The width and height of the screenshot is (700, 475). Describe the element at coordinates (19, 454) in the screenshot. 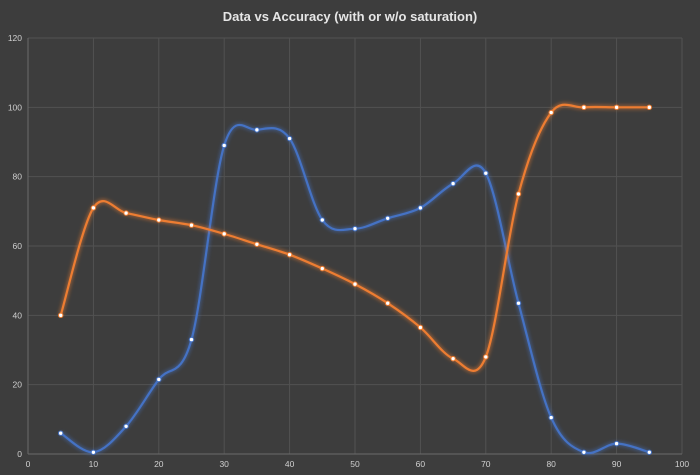

I see `y-tick-label: 0` at that location.